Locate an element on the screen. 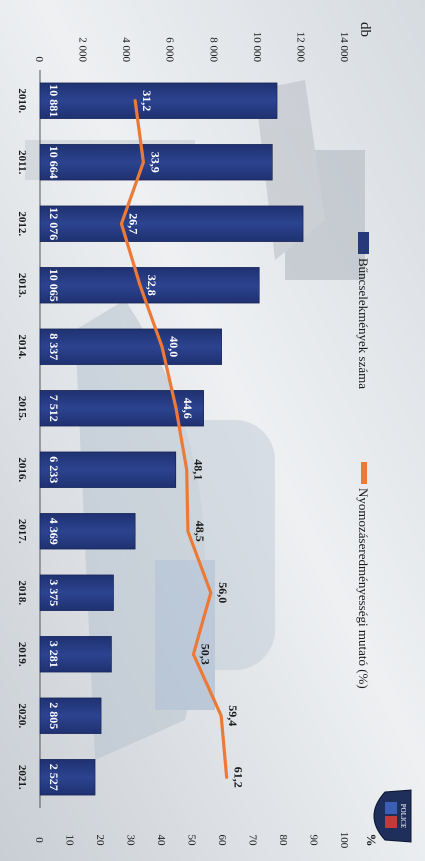 The image size is (425, 861). left-tick-label: 10 000 is located at coordinates (257, 47).